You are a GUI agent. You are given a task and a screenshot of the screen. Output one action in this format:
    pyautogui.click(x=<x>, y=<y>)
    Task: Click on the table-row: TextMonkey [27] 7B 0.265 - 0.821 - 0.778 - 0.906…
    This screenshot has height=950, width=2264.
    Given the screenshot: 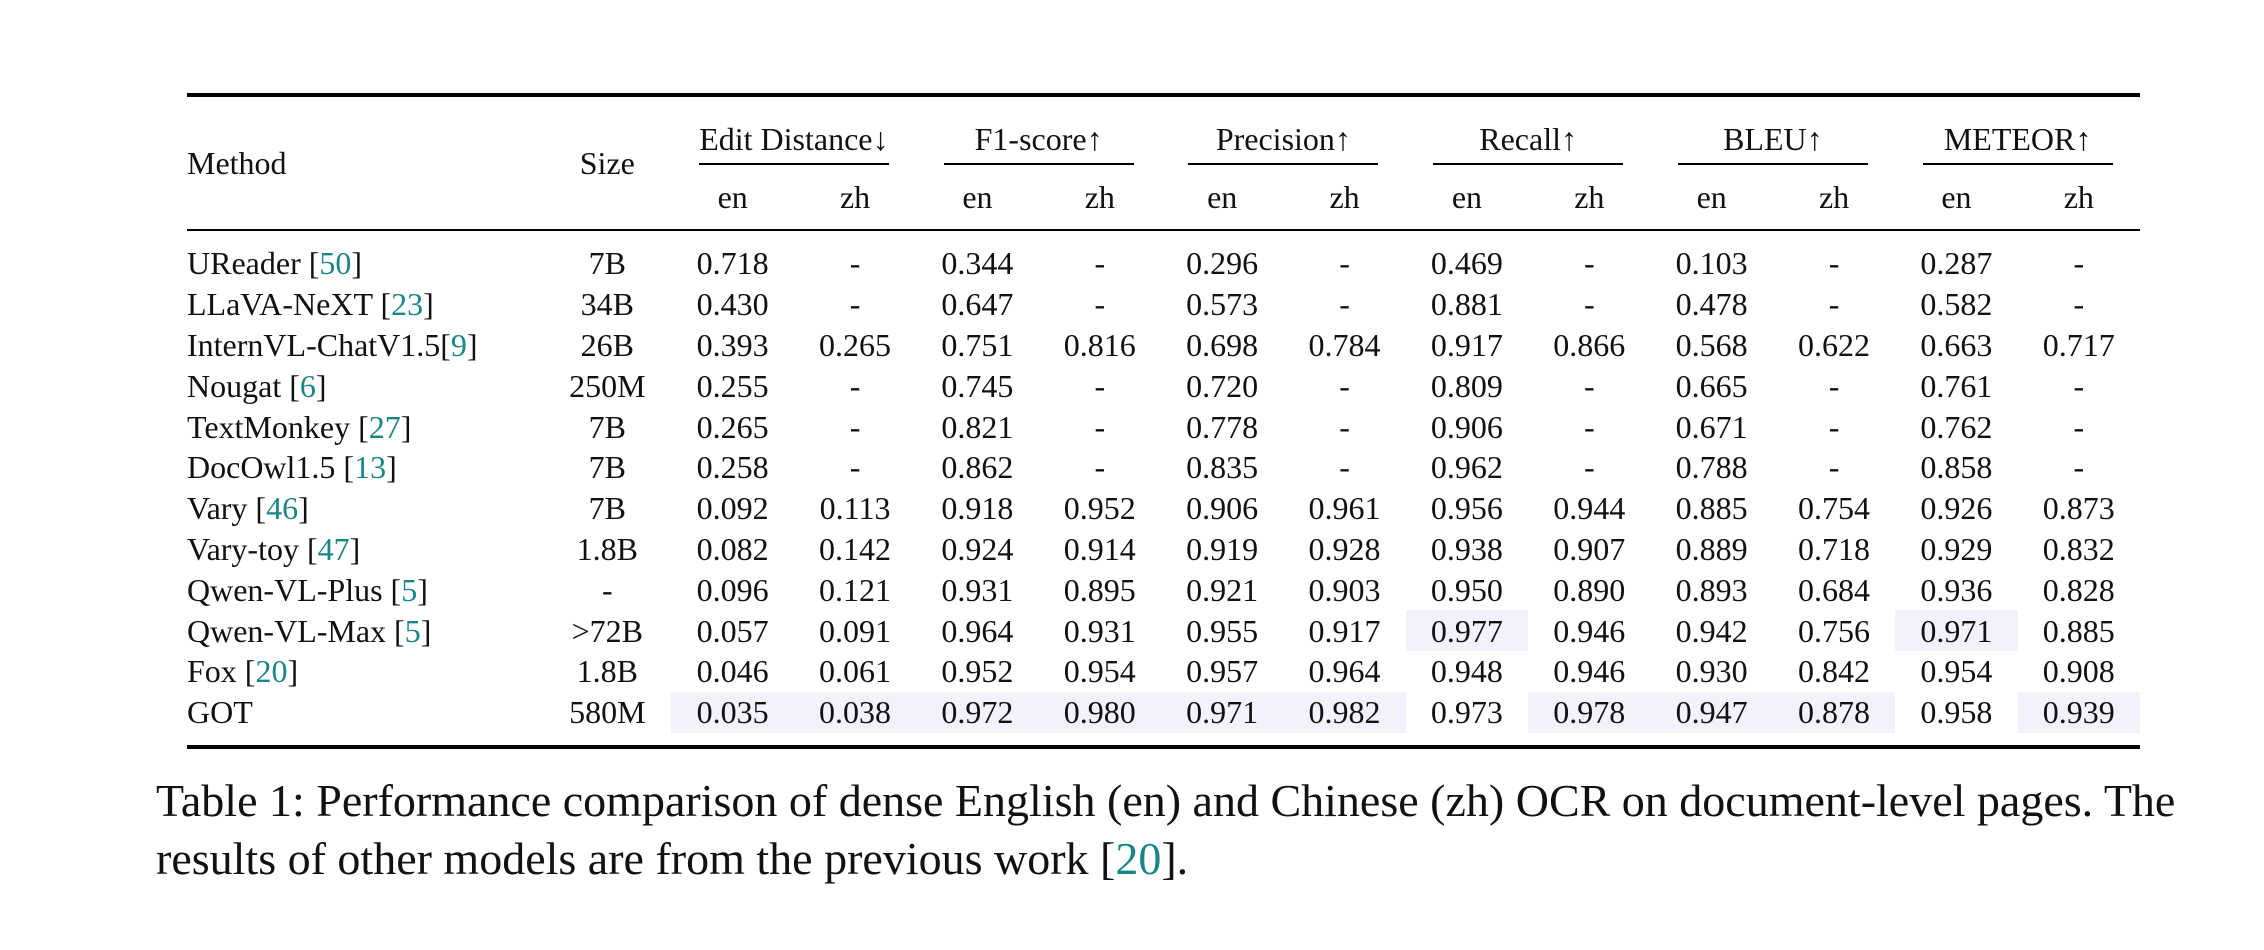 What is the action you would take?
    pyautogui.click(x=1163, y=426)
    